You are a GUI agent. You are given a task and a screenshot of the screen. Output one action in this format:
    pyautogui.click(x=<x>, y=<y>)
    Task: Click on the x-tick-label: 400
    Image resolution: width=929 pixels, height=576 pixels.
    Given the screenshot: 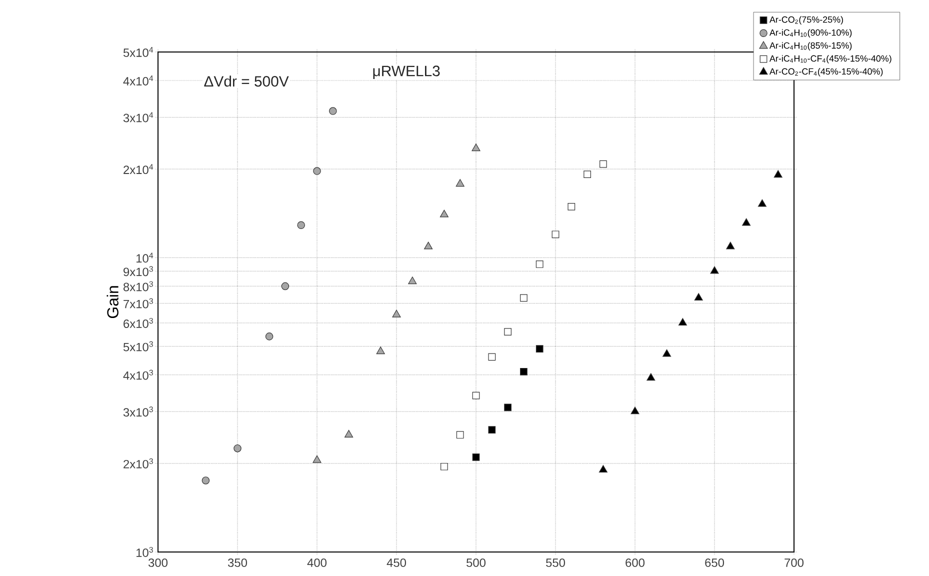 What is the action you would take?
    pyautogui.click(x=317, y=562)
    